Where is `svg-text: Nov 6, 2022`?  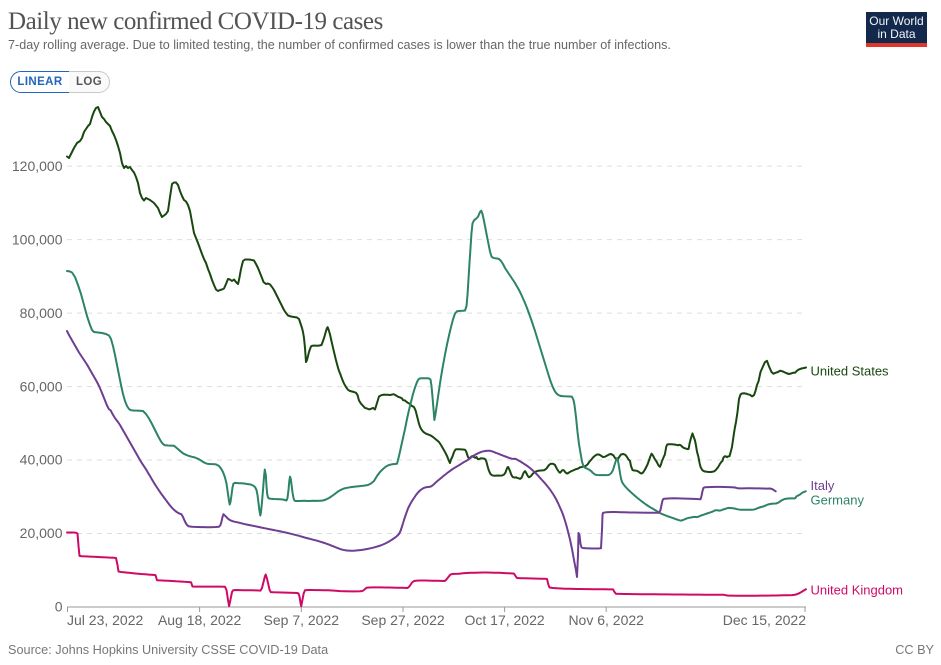
svg-text: Nov 6, 2022 is located at coordinates (606, 620).